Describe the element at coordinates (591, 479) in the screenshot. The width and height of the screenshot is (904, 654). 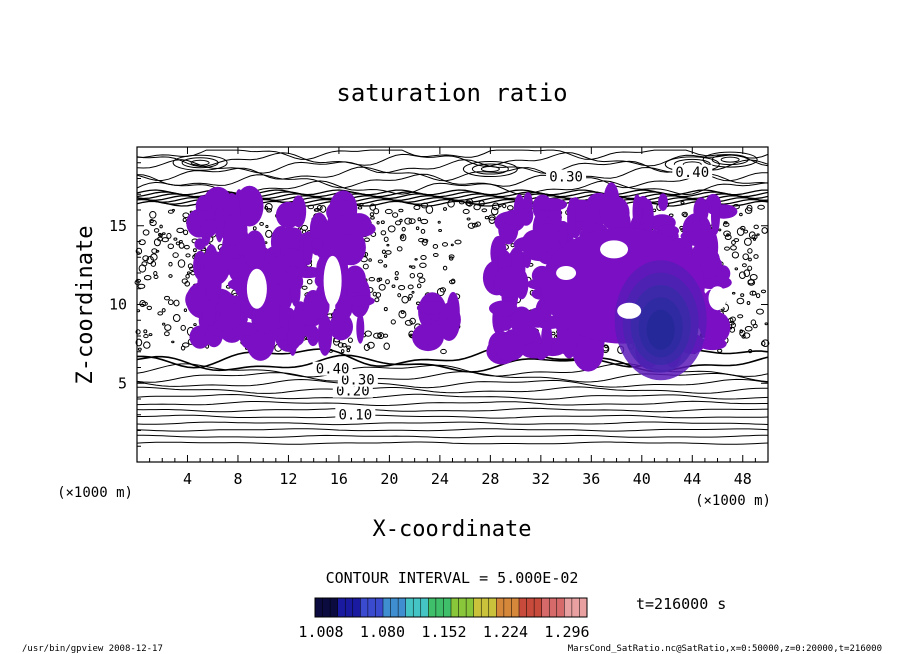
I see `x-tick-label: 36` at that location.